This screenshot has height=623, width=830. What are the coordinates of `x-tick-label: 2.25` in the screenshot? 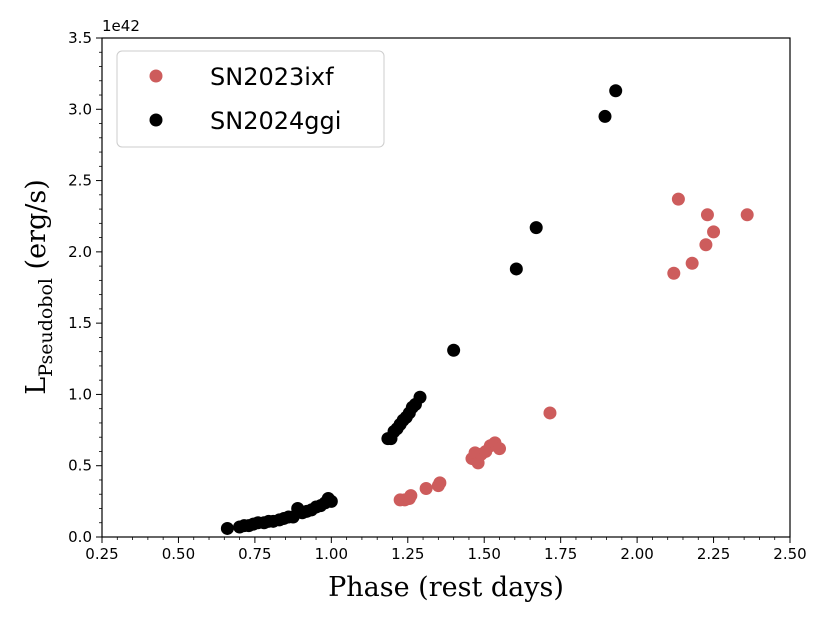 It's located at (713, 554).